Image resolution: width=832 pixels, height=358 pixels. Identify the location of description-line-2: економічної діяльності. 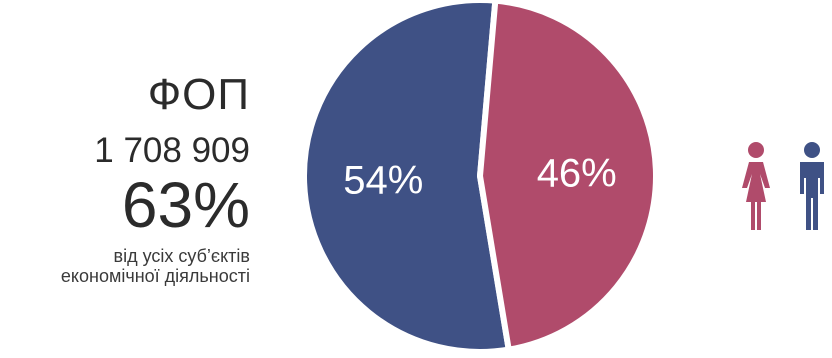
(155, 276).